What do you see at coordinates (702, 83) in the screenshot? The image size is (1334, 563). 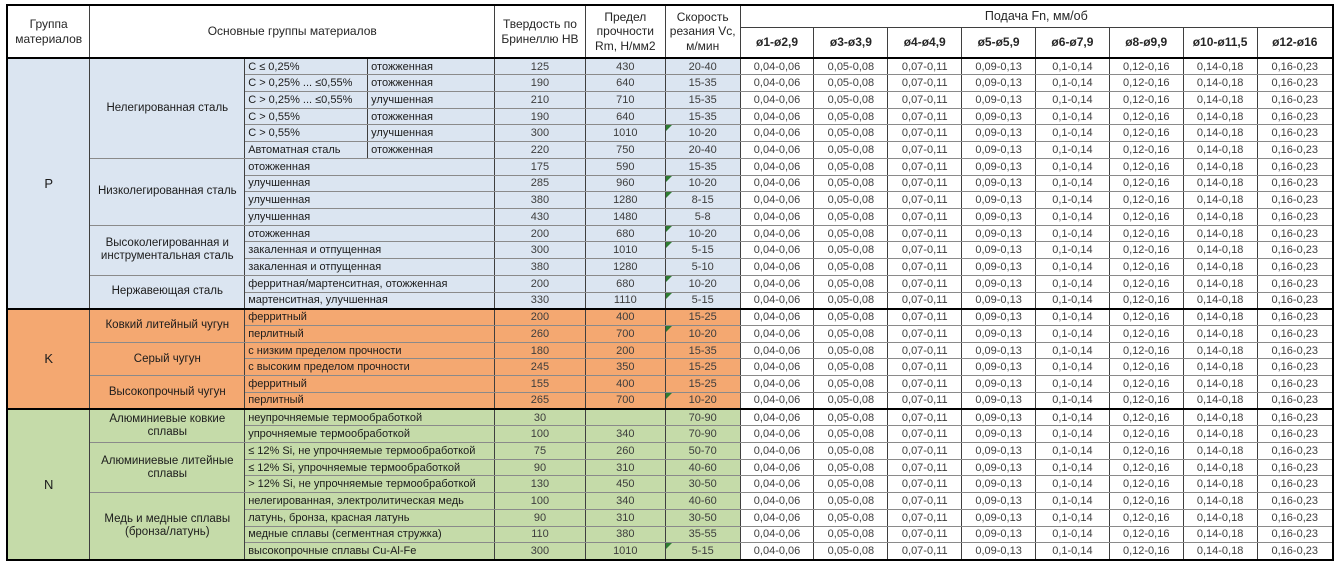 I see `cutting-speed-vc-cell: 15-35` at bounding box center [702, 83].